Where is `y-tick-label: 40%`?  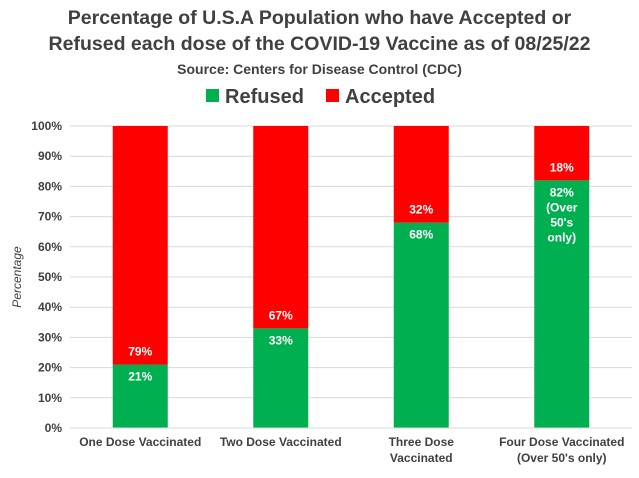 y-tick-label: 40% is located at coordinates (50, 307).